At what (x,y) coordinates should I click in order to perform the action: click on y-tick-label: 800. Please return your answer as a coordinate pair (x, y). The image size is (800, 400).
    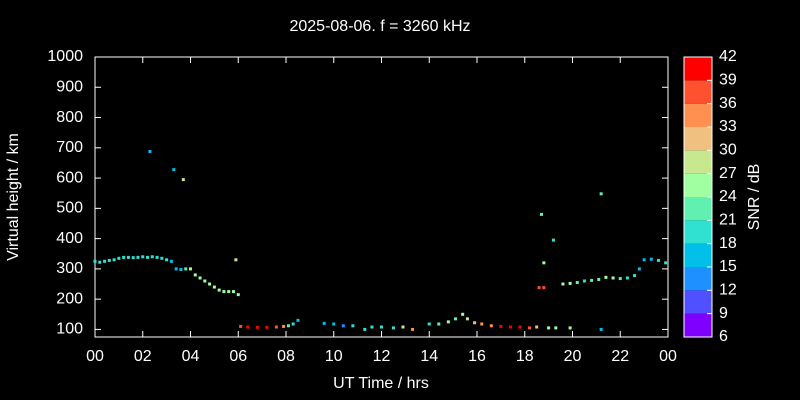
    Looking at the image, I should click on (69, 117).